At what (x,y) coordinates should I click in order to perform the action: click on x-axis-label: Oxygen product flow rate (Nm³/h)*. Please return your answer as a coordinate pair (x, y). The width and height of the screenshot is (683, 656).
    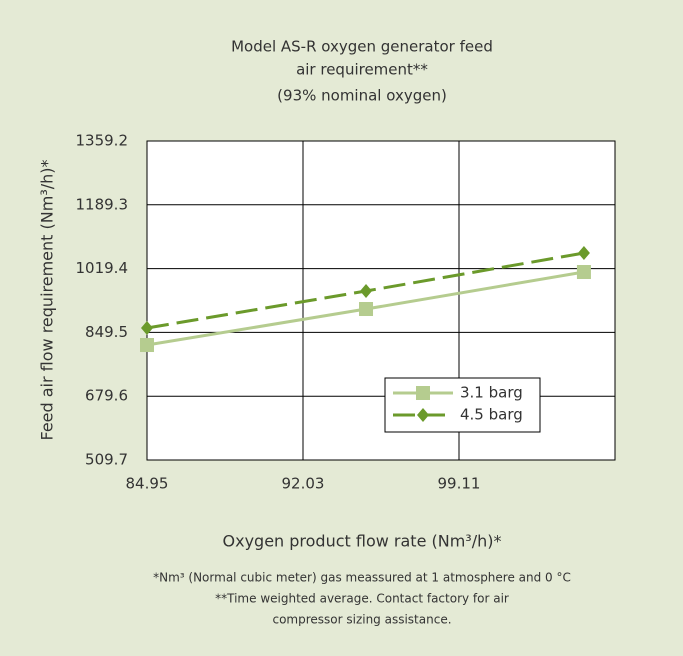
    Looking at the image, I should click on (362, 541).